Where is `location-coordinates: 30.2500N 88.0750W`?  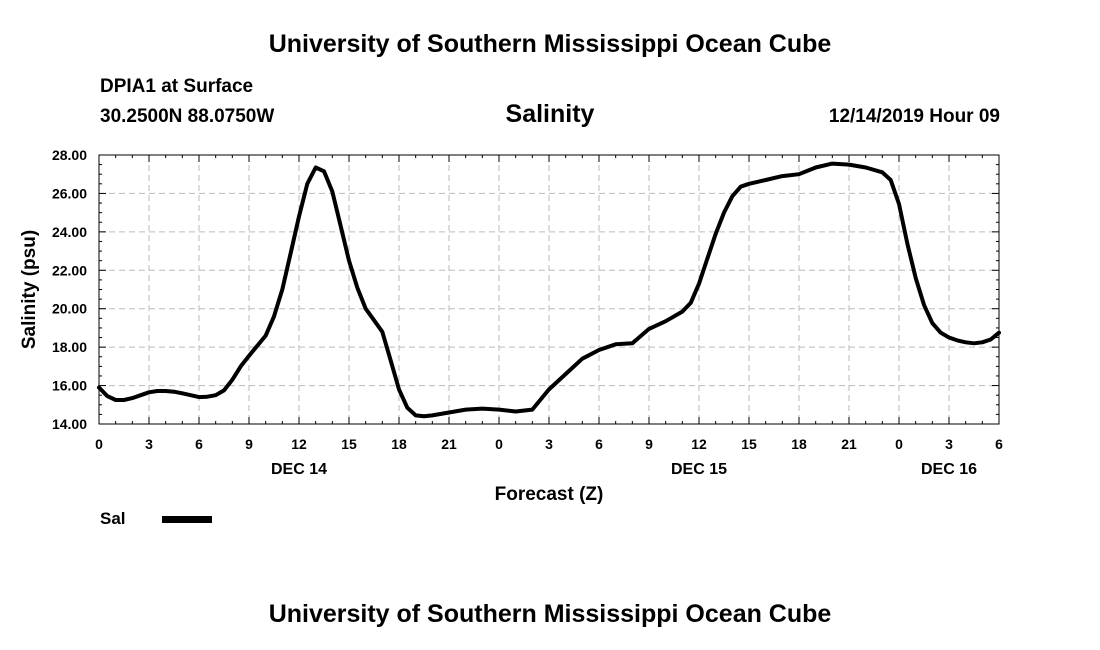 location-coordinates: 30.2500N 88.0750W is located at coordinates (187, 116).